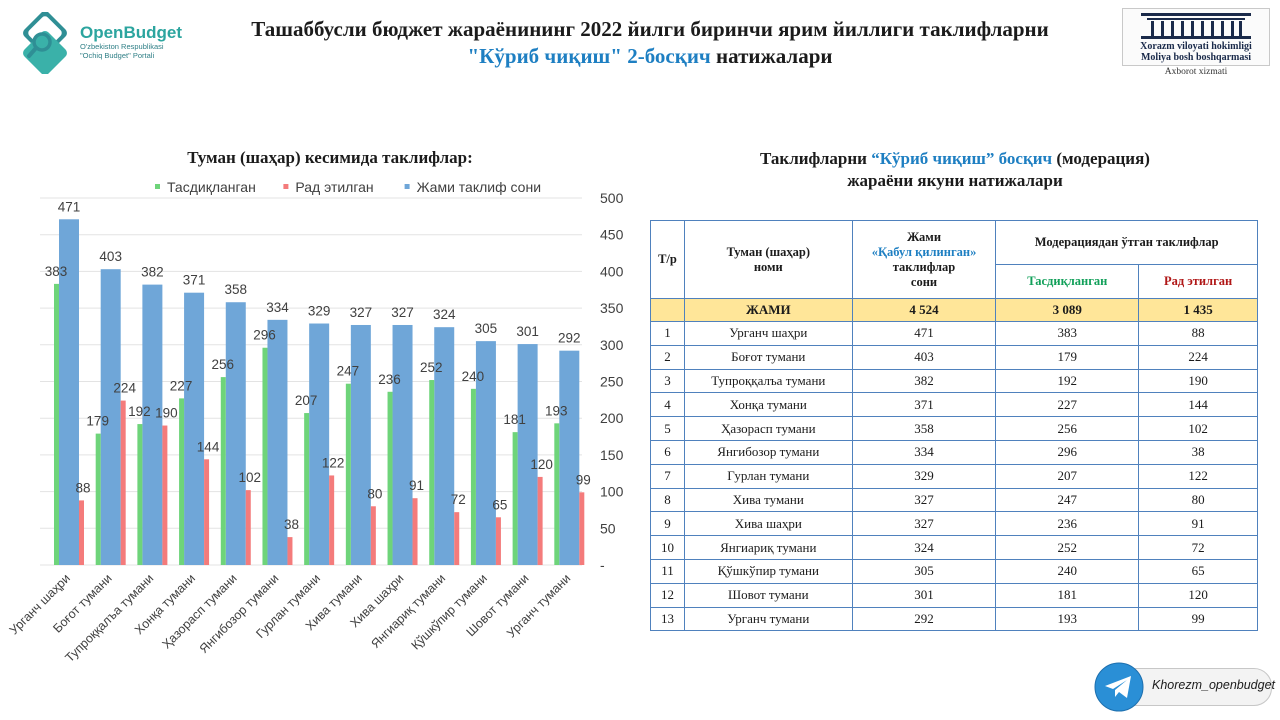  What do you see at coordinates (608, 528) in the screenshot?
I see `y-tick-label: 50` at bounding box center [608, 528].